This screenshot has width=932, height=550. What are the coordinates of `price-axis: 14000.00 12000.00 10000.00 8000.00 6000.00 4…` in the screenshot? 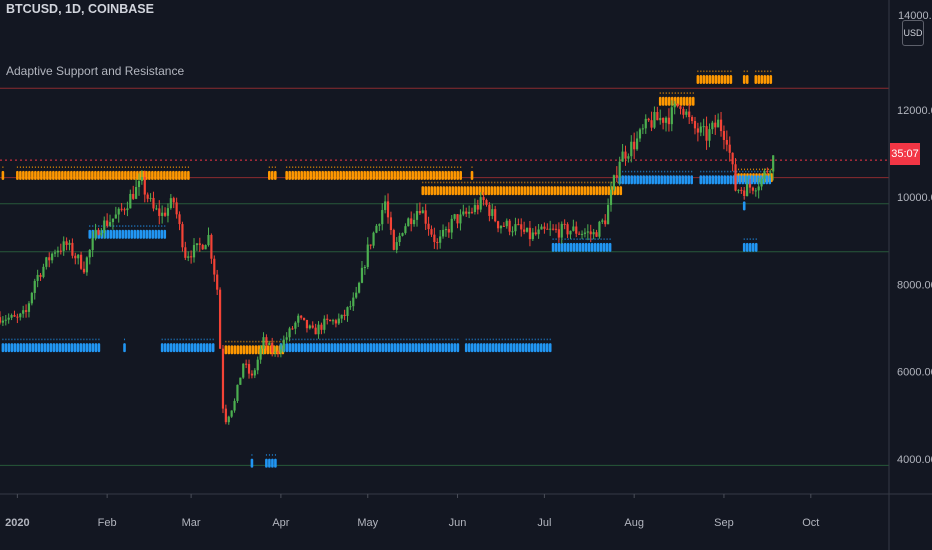 It's located at (914, 238).